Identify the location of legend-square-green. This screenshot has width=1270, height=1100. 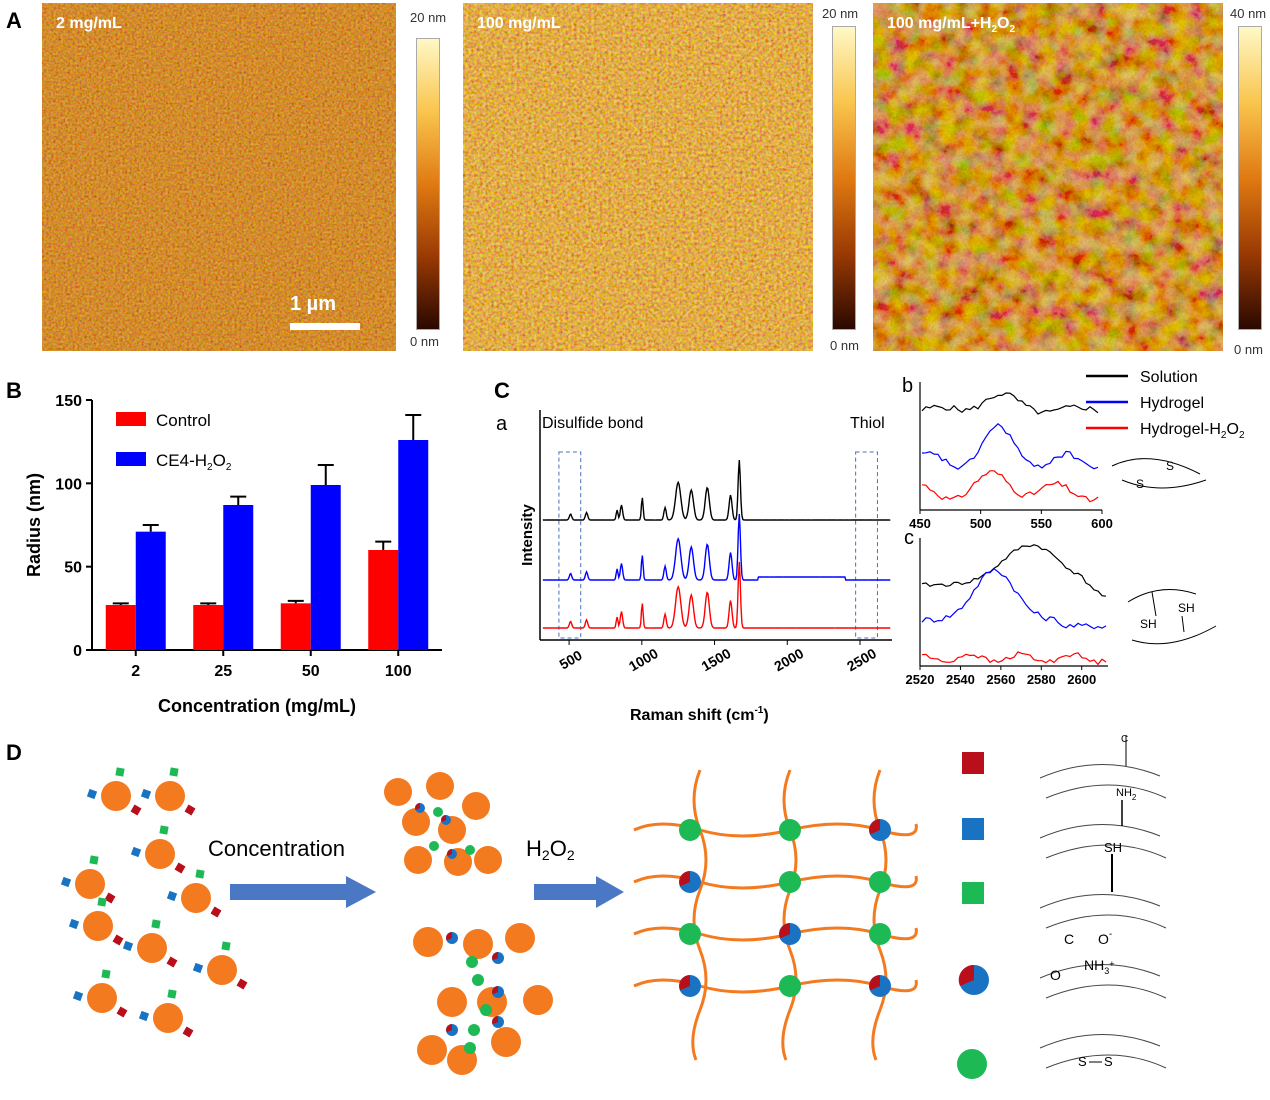
(973, 893).